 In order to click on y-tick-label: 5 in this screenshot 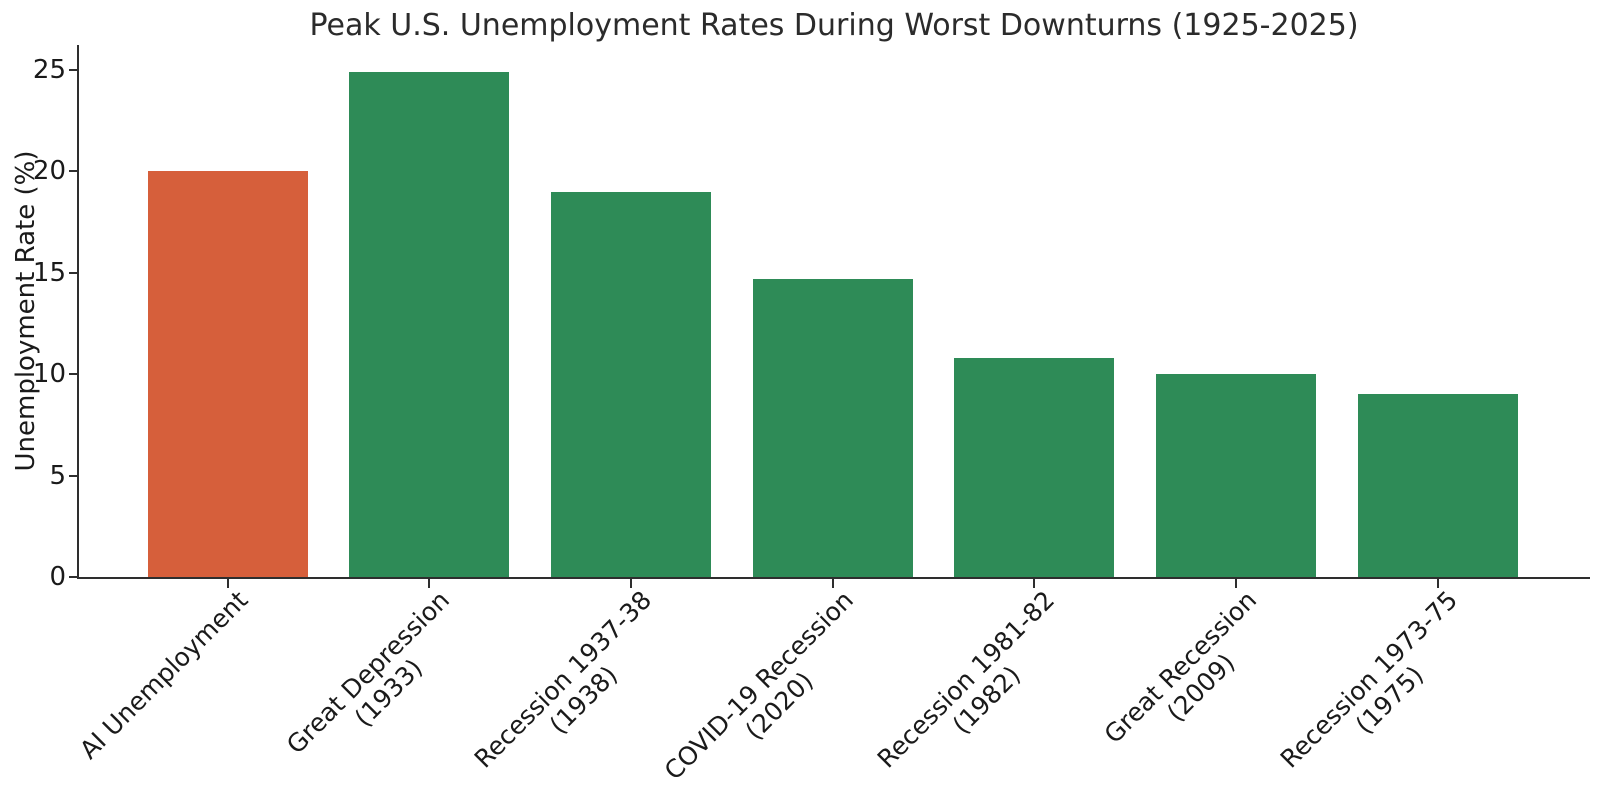, I will do `click(57, 475)`.